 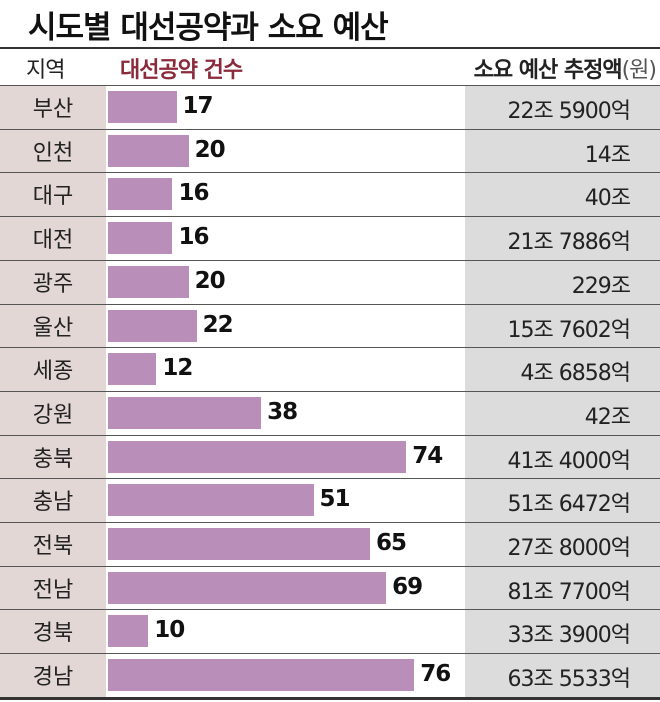 What do you see at coordinates (569, 636) in the screenshot?
I see `budget-value: 33조 3900억` at bounding box center [569, 636].